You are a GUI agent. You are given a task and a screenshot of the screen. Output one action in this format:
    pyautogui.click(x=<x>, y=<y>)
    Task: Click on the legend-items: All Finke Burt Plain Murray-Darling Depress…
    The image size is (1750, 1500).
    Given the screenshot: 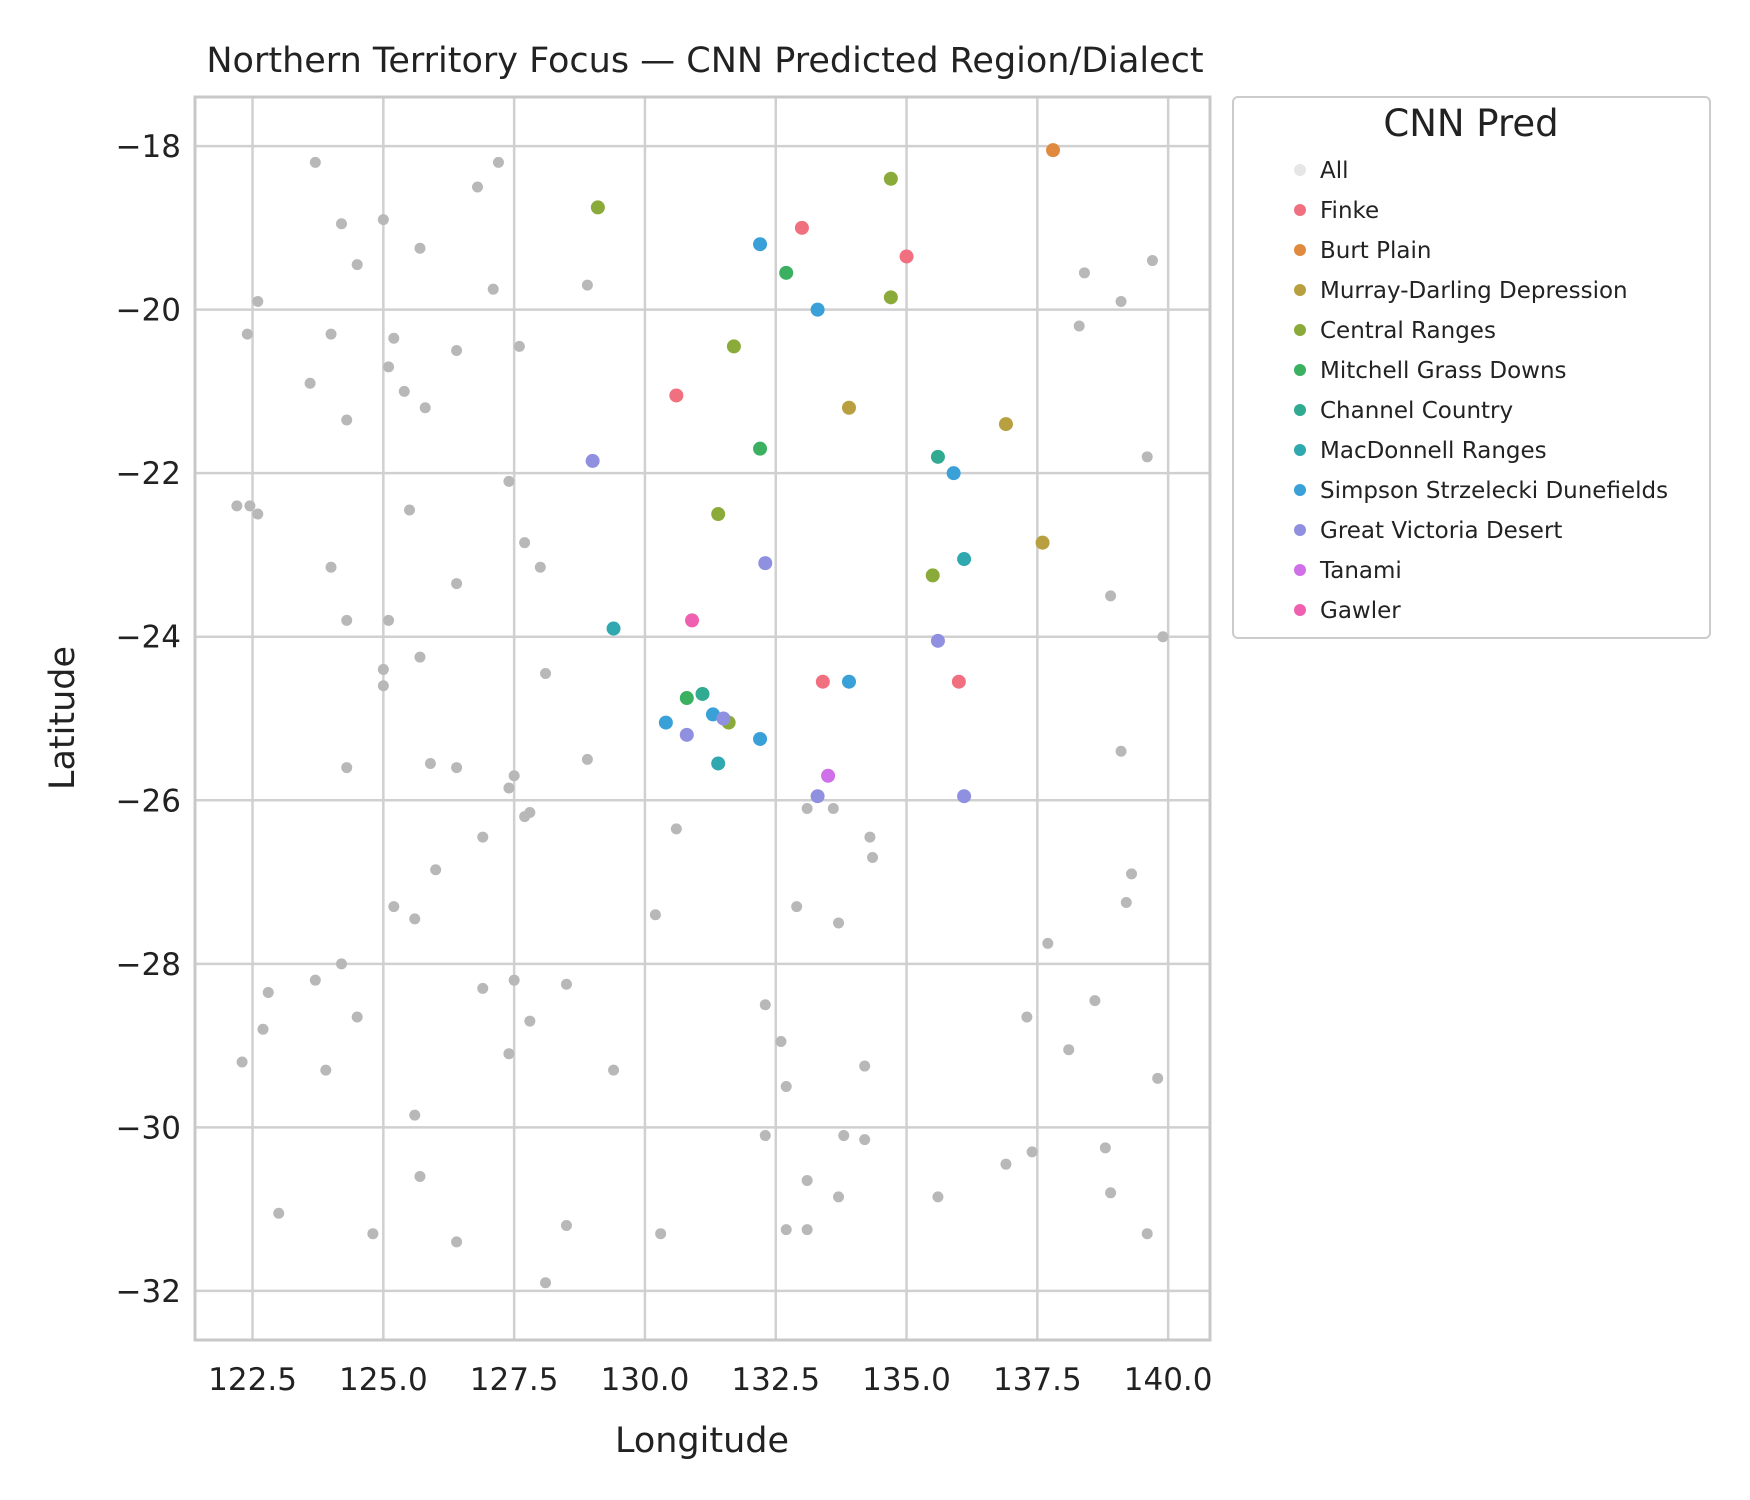 What is the action you would take?
    pyautogui.click(x=1481, y=391)
    